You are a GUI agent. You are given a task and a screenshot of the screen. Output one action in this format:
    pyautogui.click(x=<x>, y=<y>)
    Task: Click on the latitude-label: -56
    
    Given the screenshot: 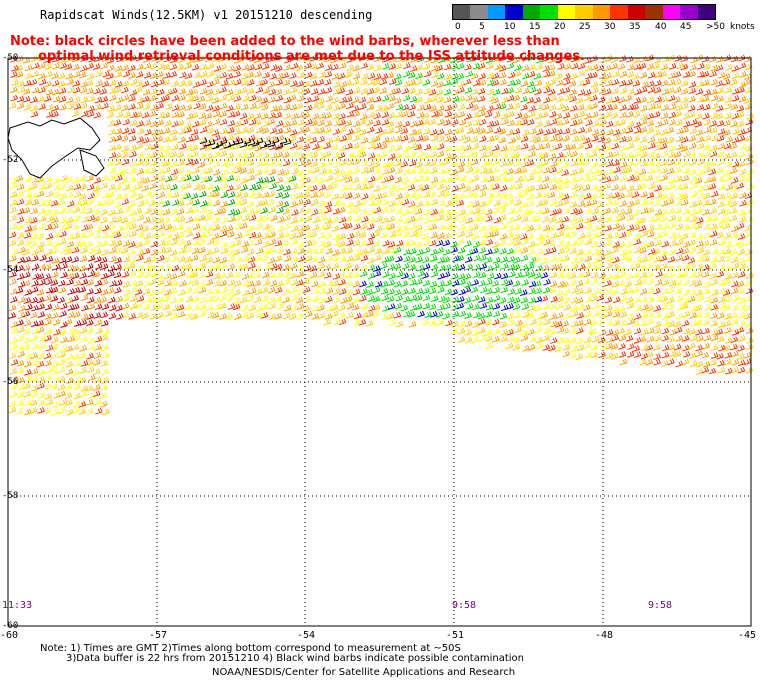 What is the action you would take?
    pyautogui.click(x=10, y=382)
    